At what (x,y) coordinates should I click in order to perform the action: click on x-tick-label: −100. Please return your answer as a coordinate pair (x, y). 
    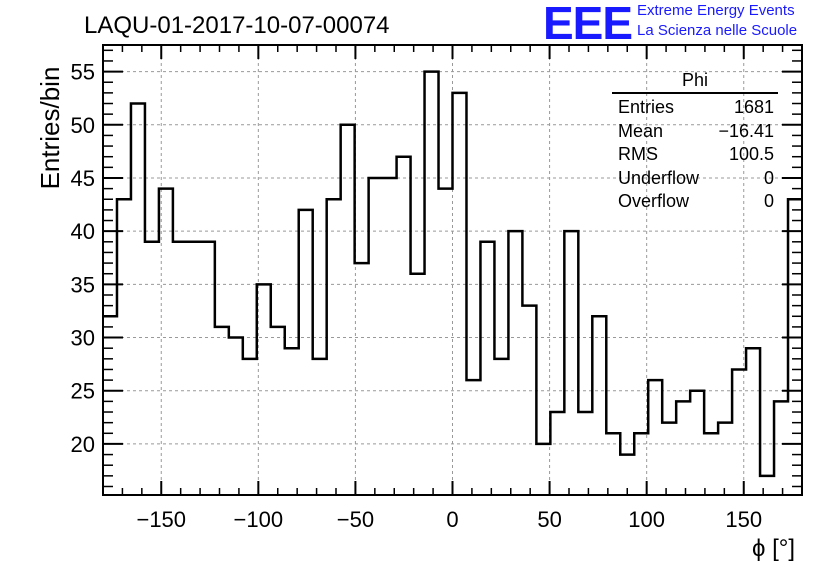
    Looking at the image, I should click on (259, 519).